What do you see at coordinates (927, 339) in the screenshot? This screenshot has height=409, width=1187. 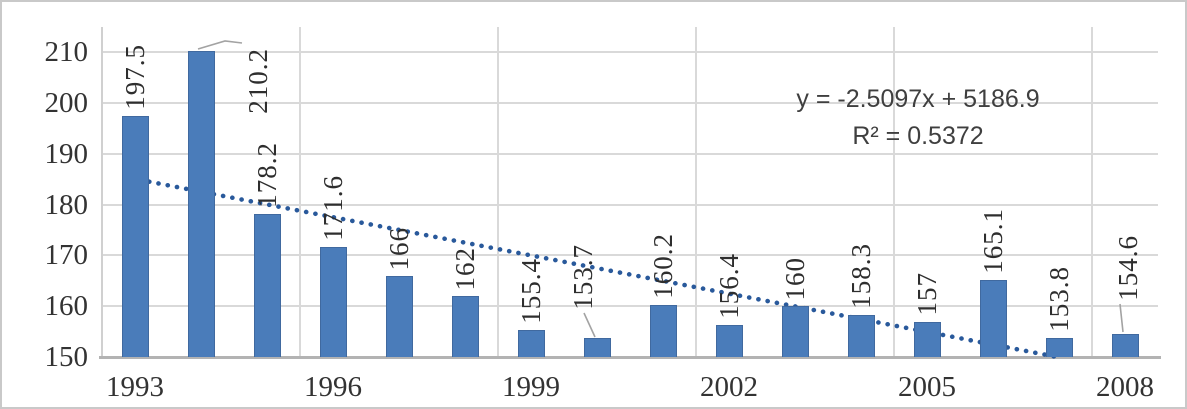 I see `bar-2005` at bounding box center [927, 339].